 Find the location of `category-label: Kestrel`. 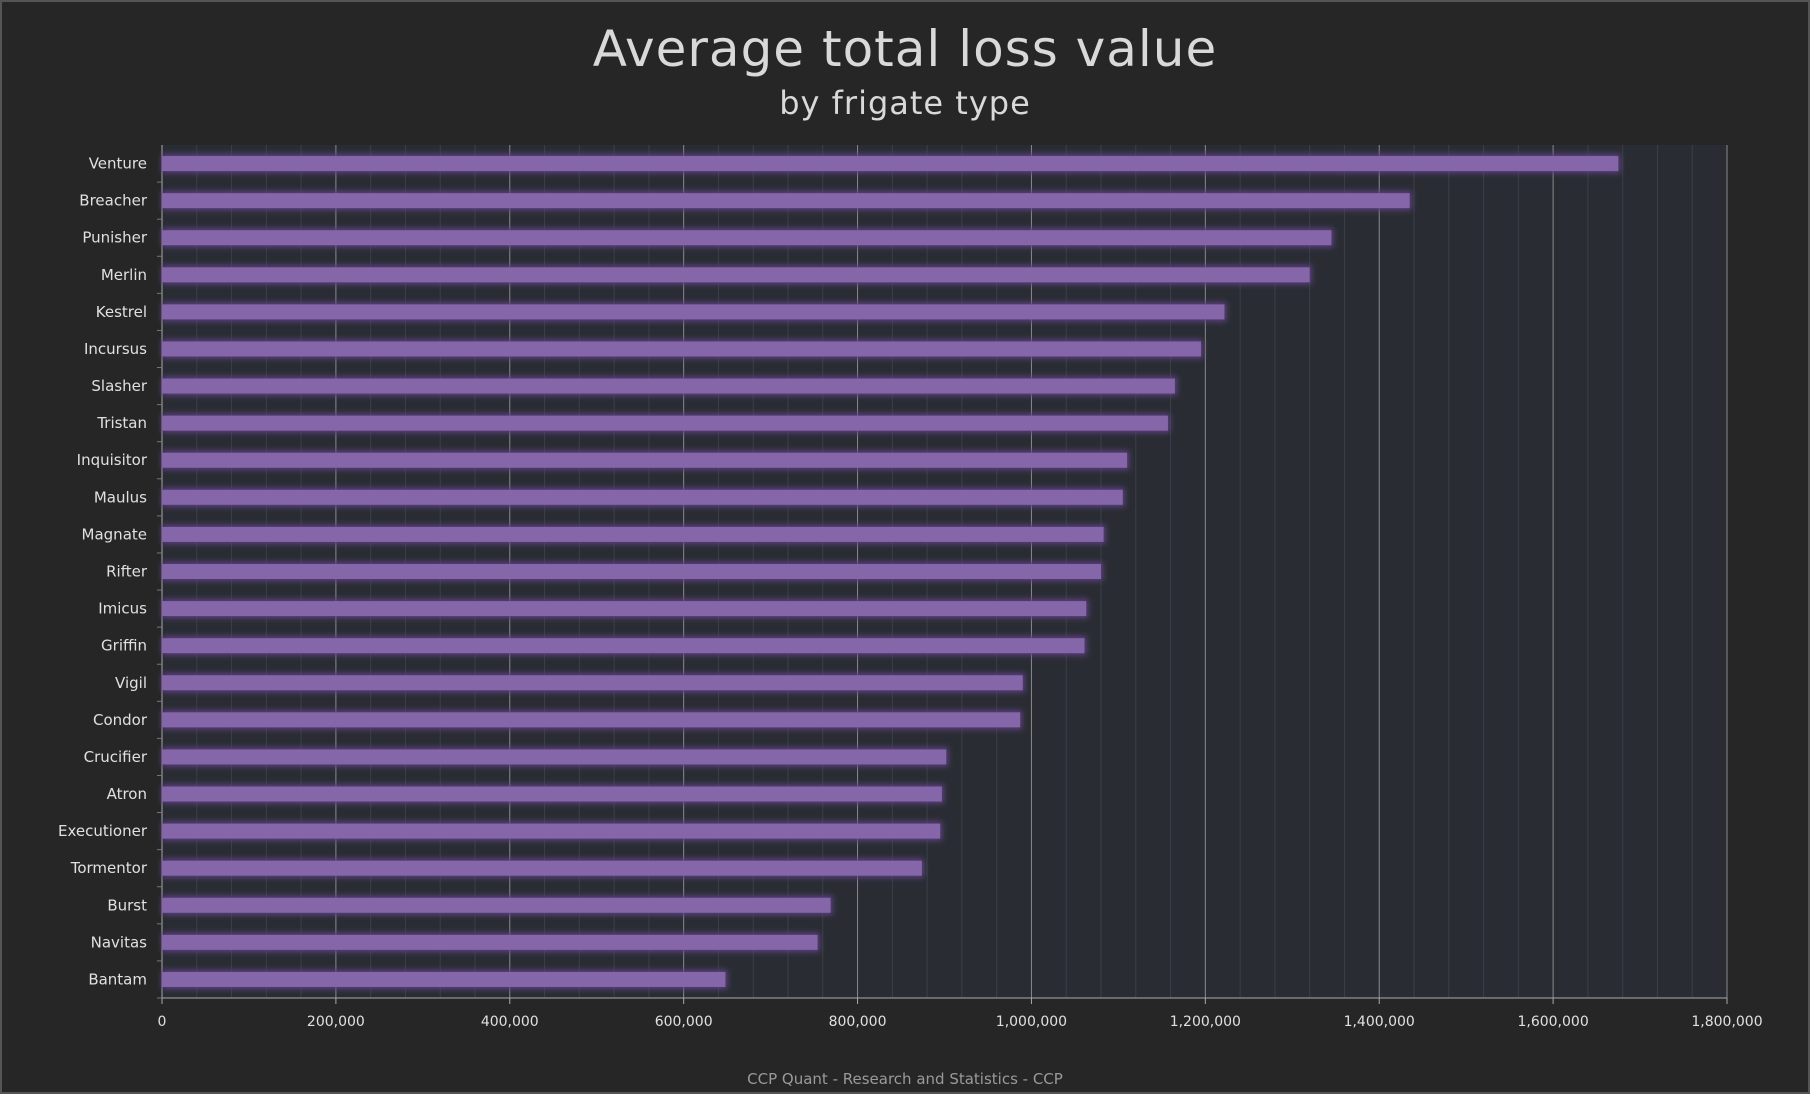

category-label: Kestrel is located at coordinates (121, 312).